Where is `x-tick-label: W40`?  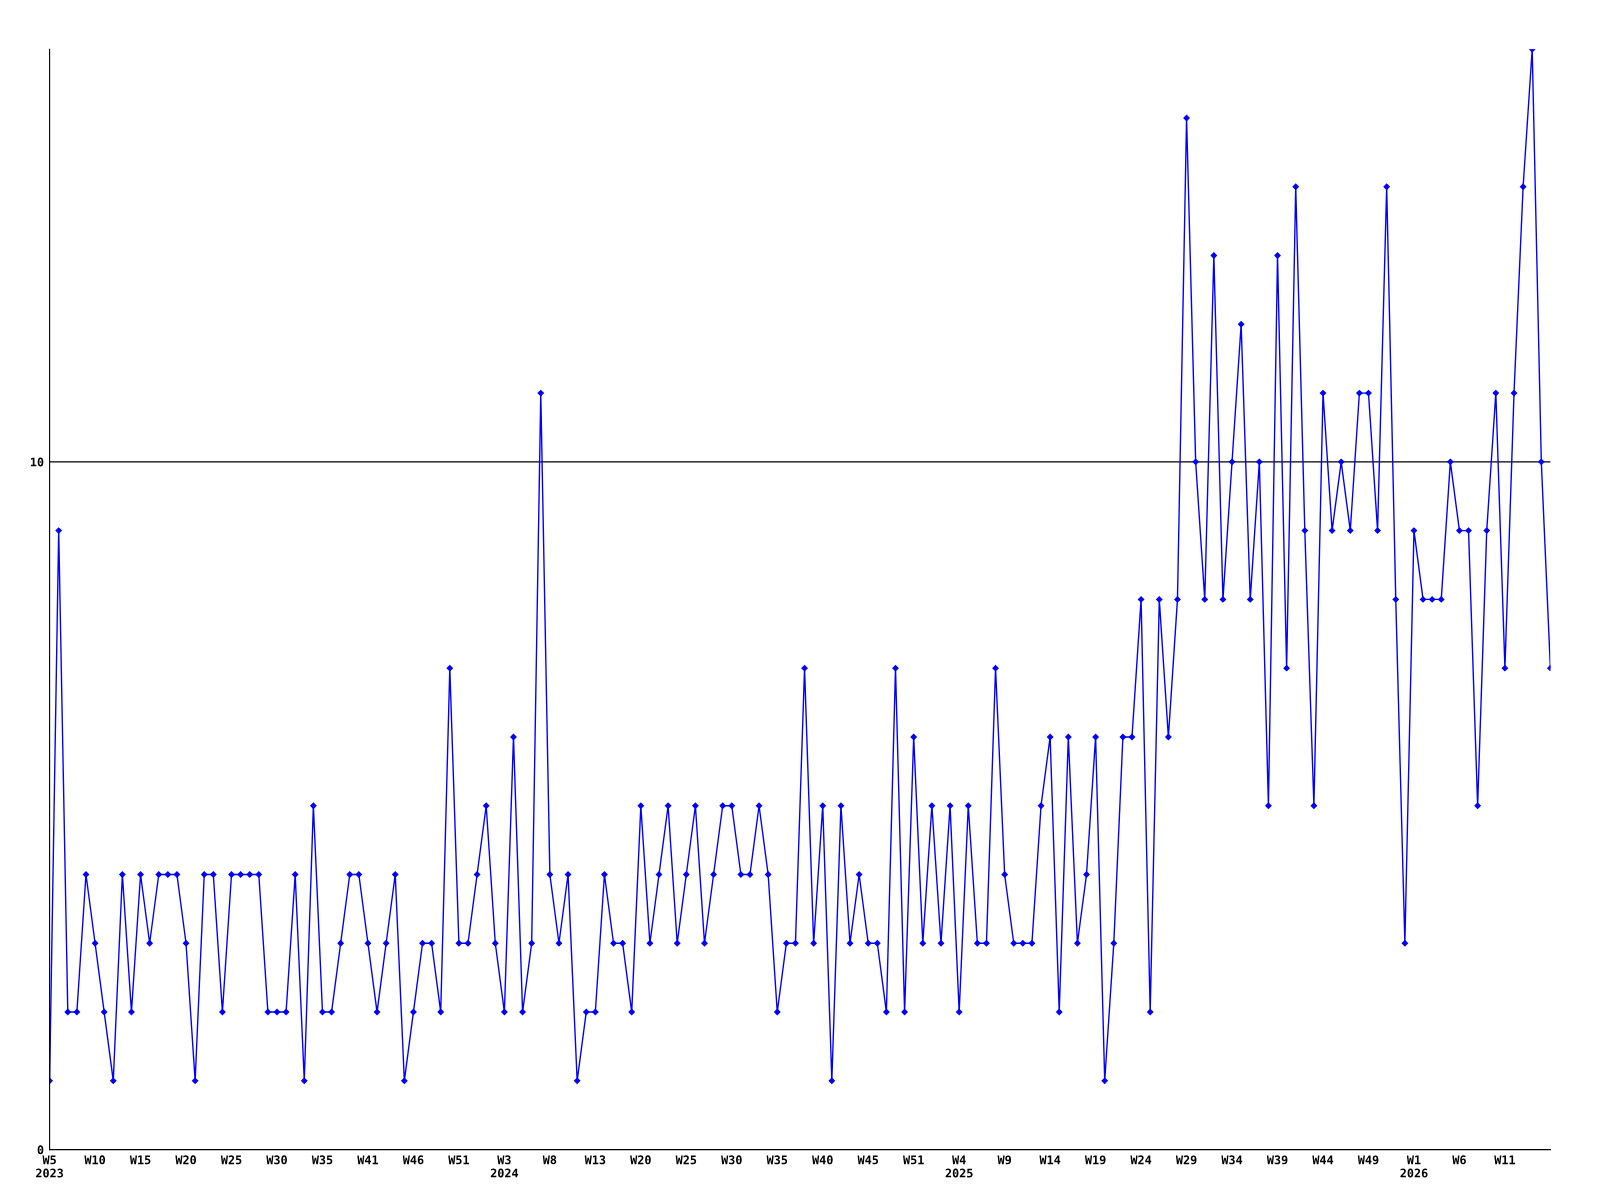
x-tick-label: W40 is located at coordinates (822, 1160).